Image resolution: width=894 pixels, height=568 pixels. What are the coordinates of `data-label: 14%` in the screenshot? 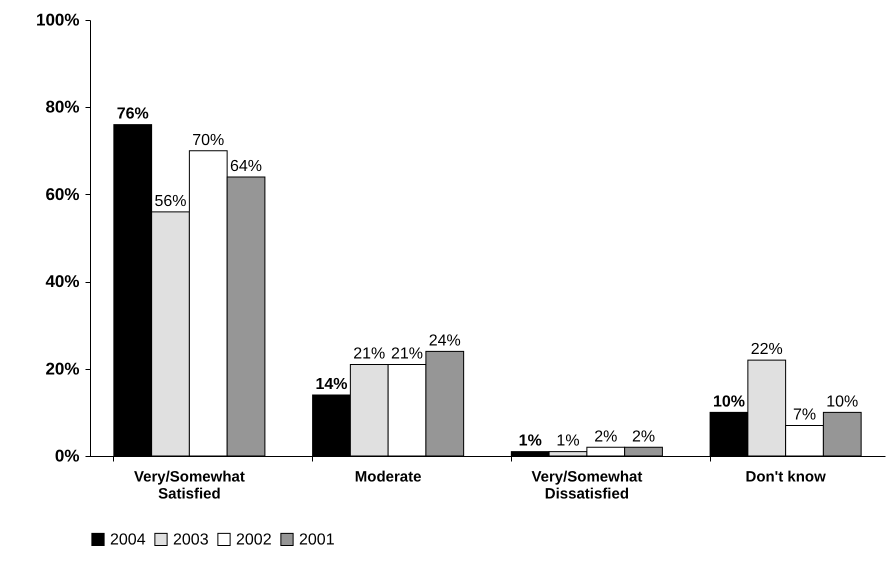 It's located at (331, 384).